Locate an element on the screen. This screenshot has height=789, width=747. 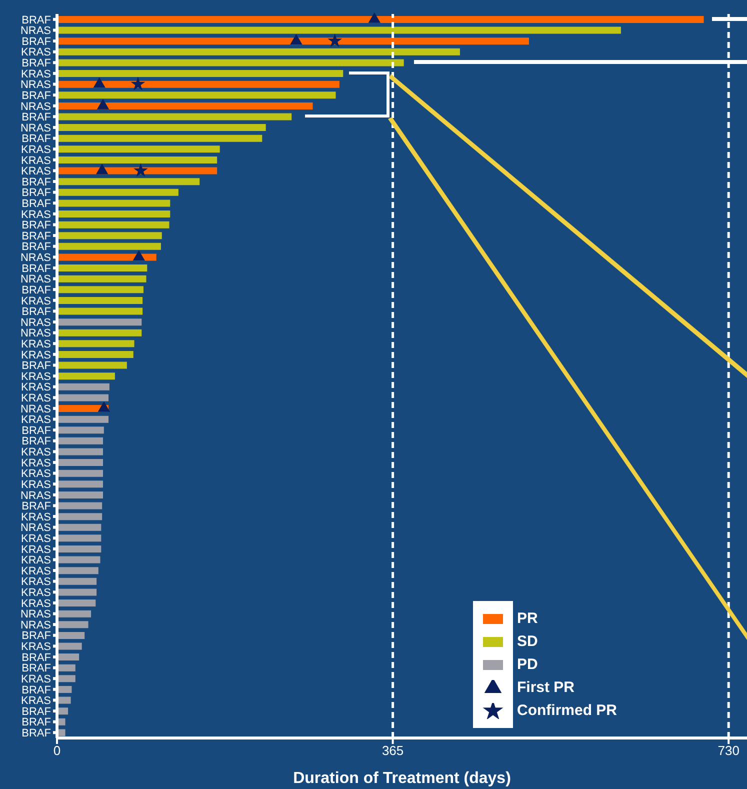
x-tick-label: 730 is located at coordinates (729, 750).